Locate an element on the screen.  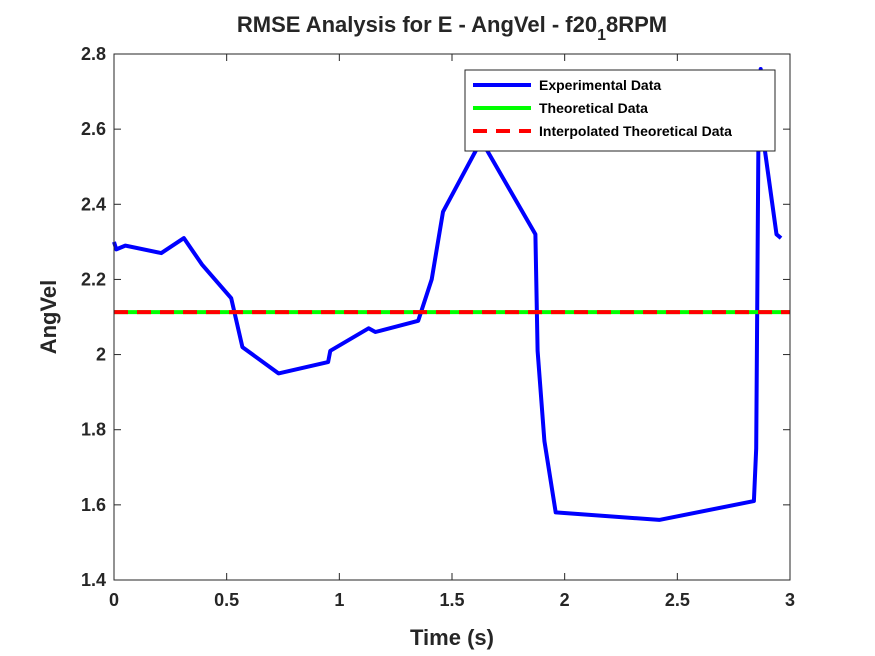
x-tick-label: 2.5 is located at coordinates (677, 600).